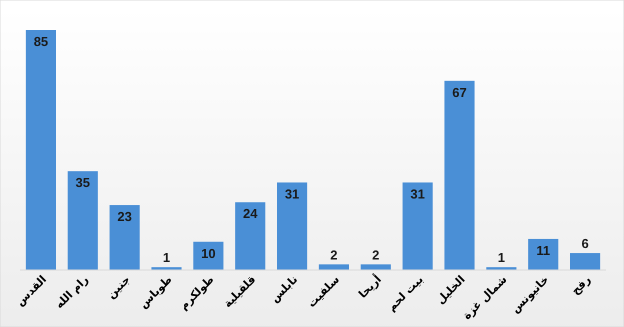 The image size is (624, 327). Describe the element at coordinates (196, 292) in the screenshot. I see `x-tick-label: طولكرم` at that location.